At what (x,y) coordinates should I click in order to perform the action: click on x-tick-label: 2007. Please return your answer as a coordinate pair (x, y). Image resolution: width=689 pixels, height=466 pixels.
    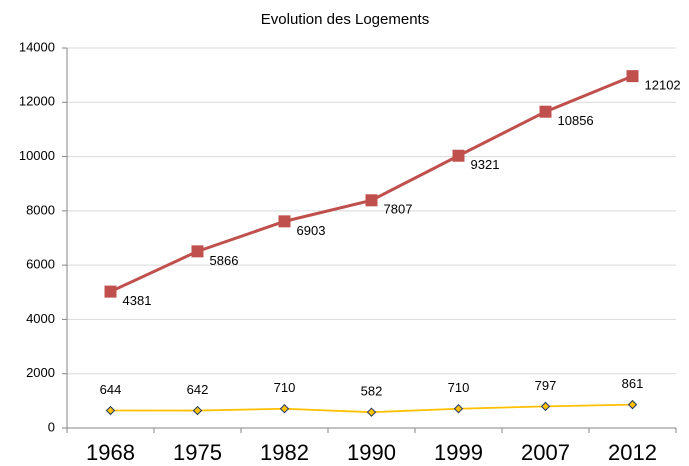
    Looking at the image, I should click on (545, 452).